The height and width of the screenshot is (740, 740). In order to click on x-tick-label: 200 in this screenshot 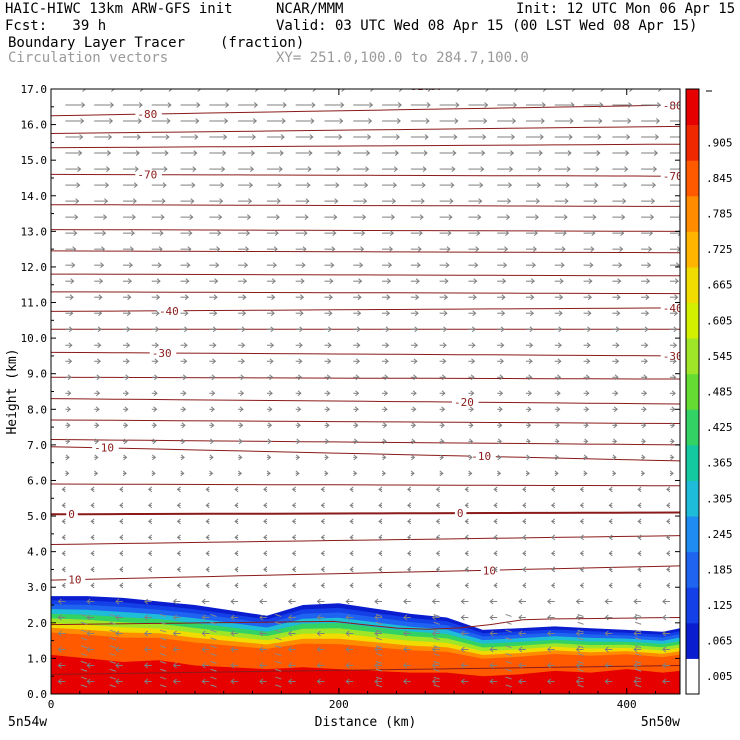, I will do `click(339, 704)`.